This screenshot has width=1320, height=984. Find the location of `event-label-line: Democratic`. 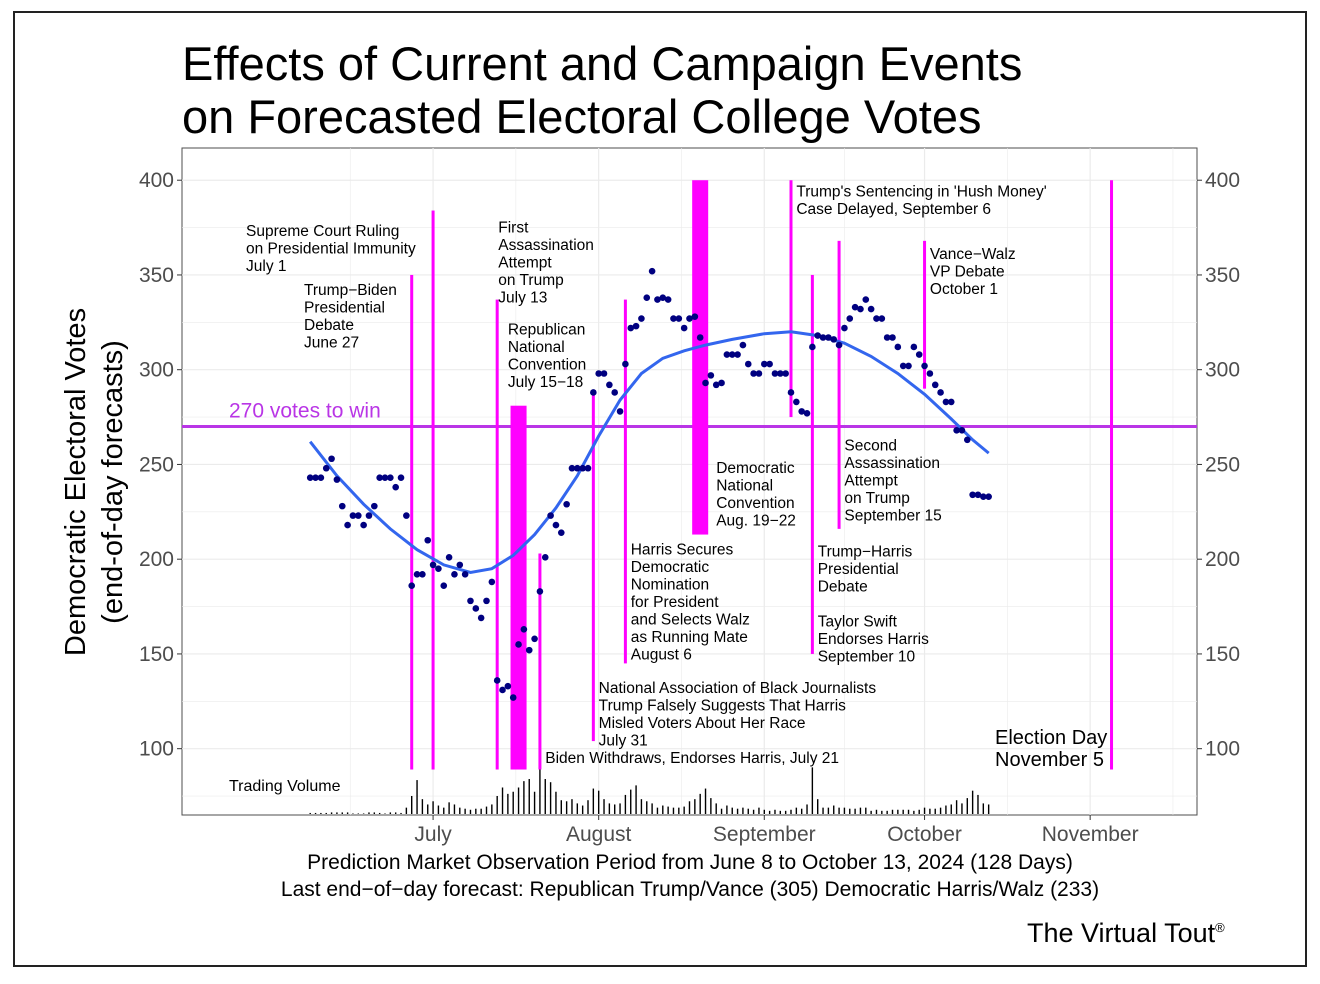

event-label-line: Democratic is located at coordinates (755, 468).